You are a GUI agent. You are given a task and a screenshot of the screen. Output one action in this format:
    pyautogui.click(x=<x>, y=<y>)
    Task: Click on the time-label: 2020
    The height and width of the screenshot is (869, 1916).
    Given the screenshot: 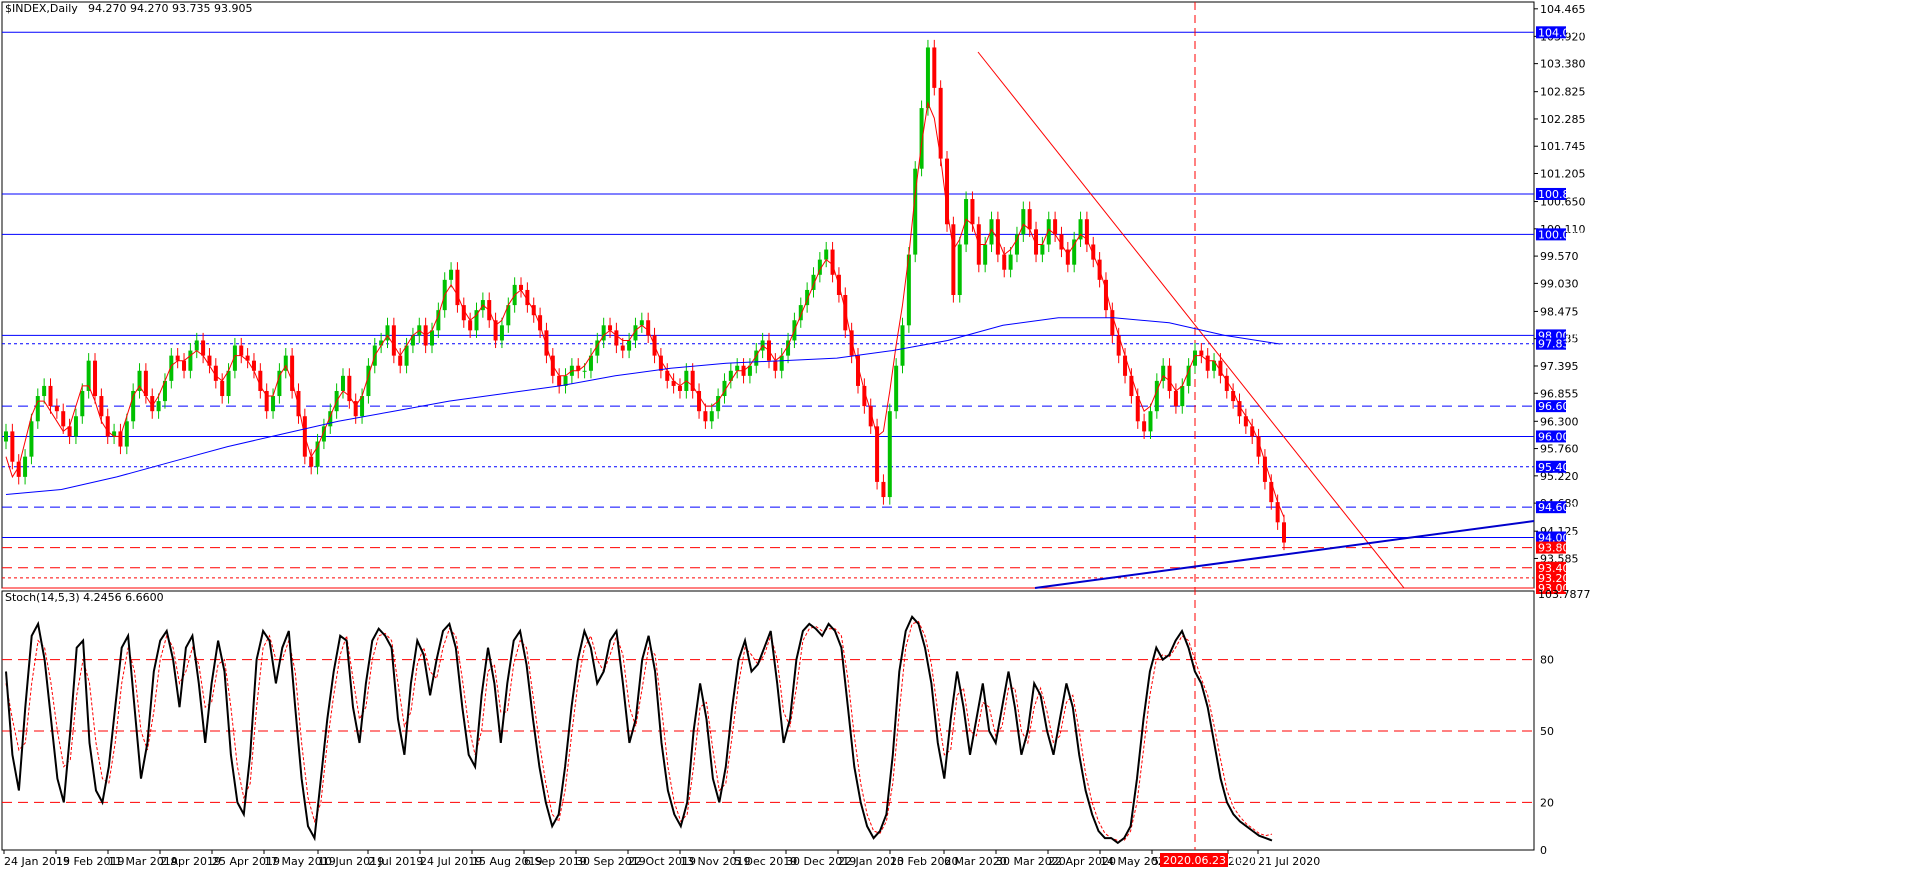 What is the action you would take?
    pyautogui.click(x=1242, y=861)
    